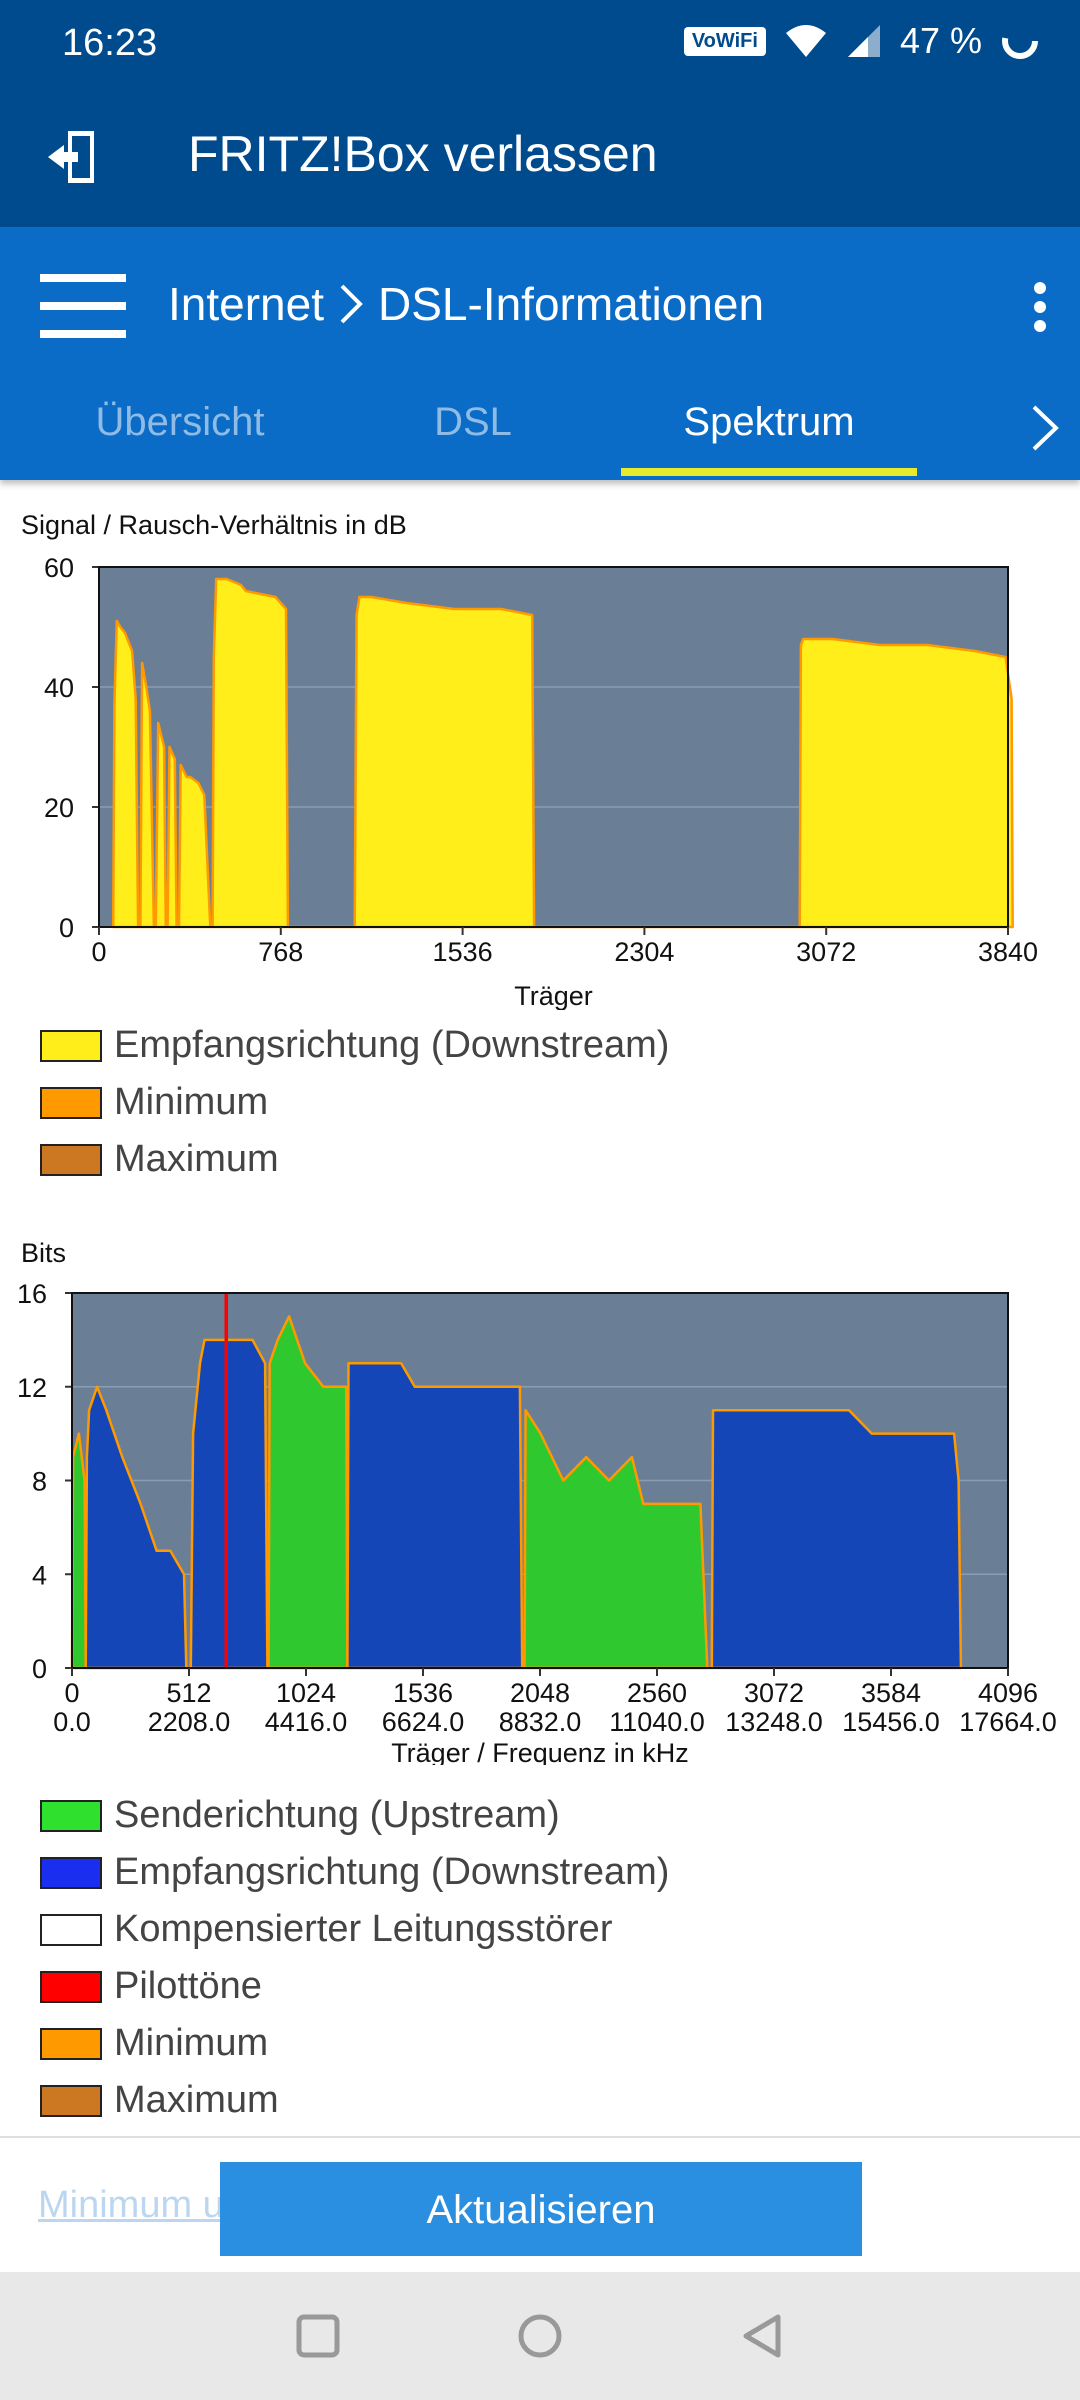  I want to click on bits-xtick-khz-label: 8832.0, so click(540, 1722).